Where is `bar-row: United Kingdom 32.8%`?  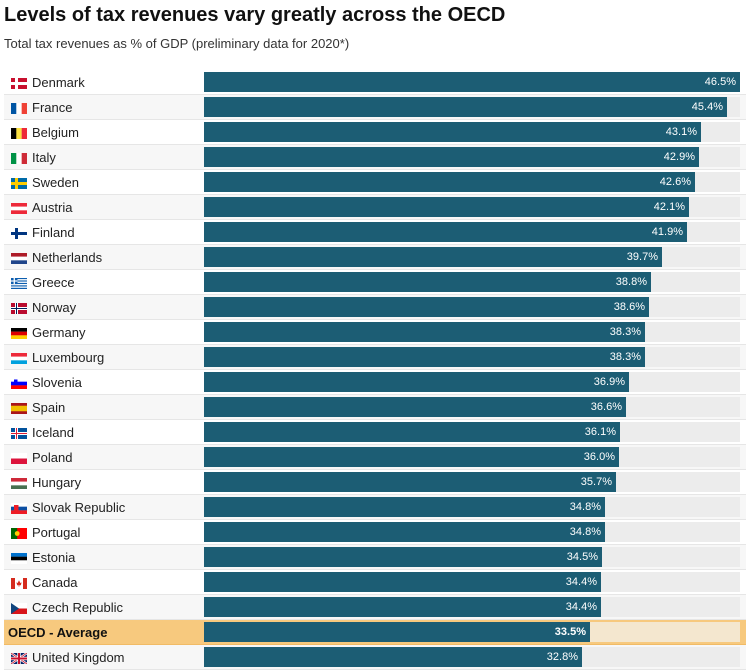 bar-row: United Kingdom 32.8% is located at coordinates (375, 657).